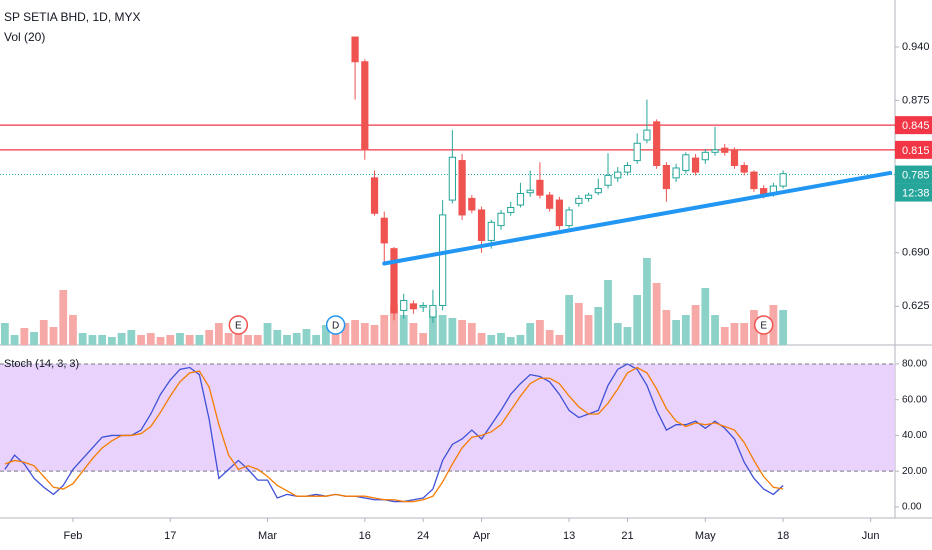 The height and width of the screenshot is (550, 932). Describe the element at coordinates (24, 37) in the screenshot. I see `volume-label: Vol (20)` at that location.